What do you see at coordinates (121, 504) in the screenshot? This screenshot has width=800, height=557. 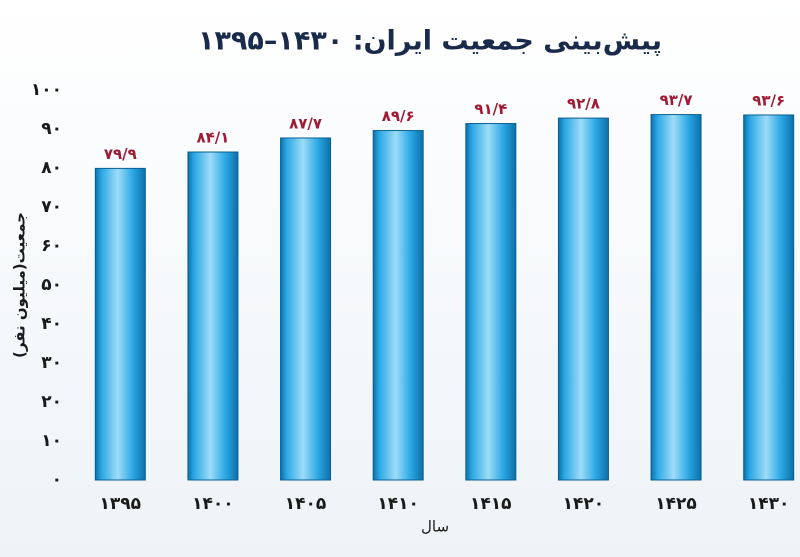 I see `x-tick-label: ۱۳۹۵` at bounding box center [121, 504].